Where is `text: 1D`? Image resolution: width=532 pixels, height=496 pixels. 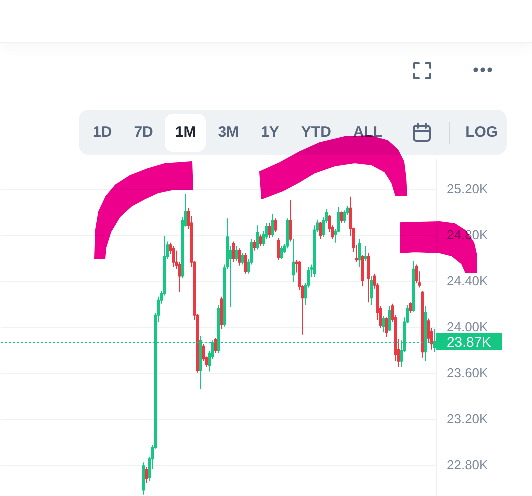
text: 1D is located at coordinates (102, 133).